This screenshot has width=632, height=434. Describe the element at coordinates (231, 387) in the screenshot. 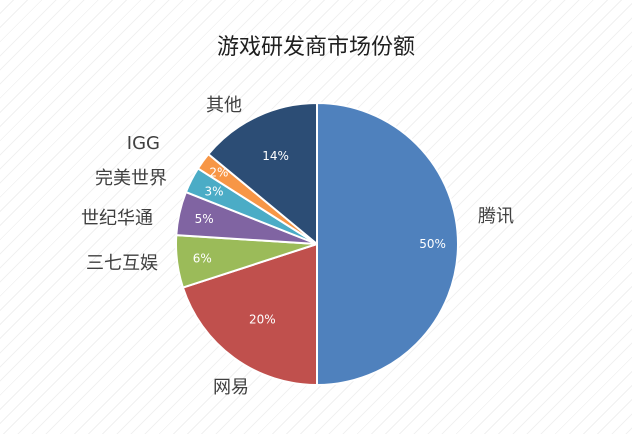

I see `category-label: 网易` at that location.